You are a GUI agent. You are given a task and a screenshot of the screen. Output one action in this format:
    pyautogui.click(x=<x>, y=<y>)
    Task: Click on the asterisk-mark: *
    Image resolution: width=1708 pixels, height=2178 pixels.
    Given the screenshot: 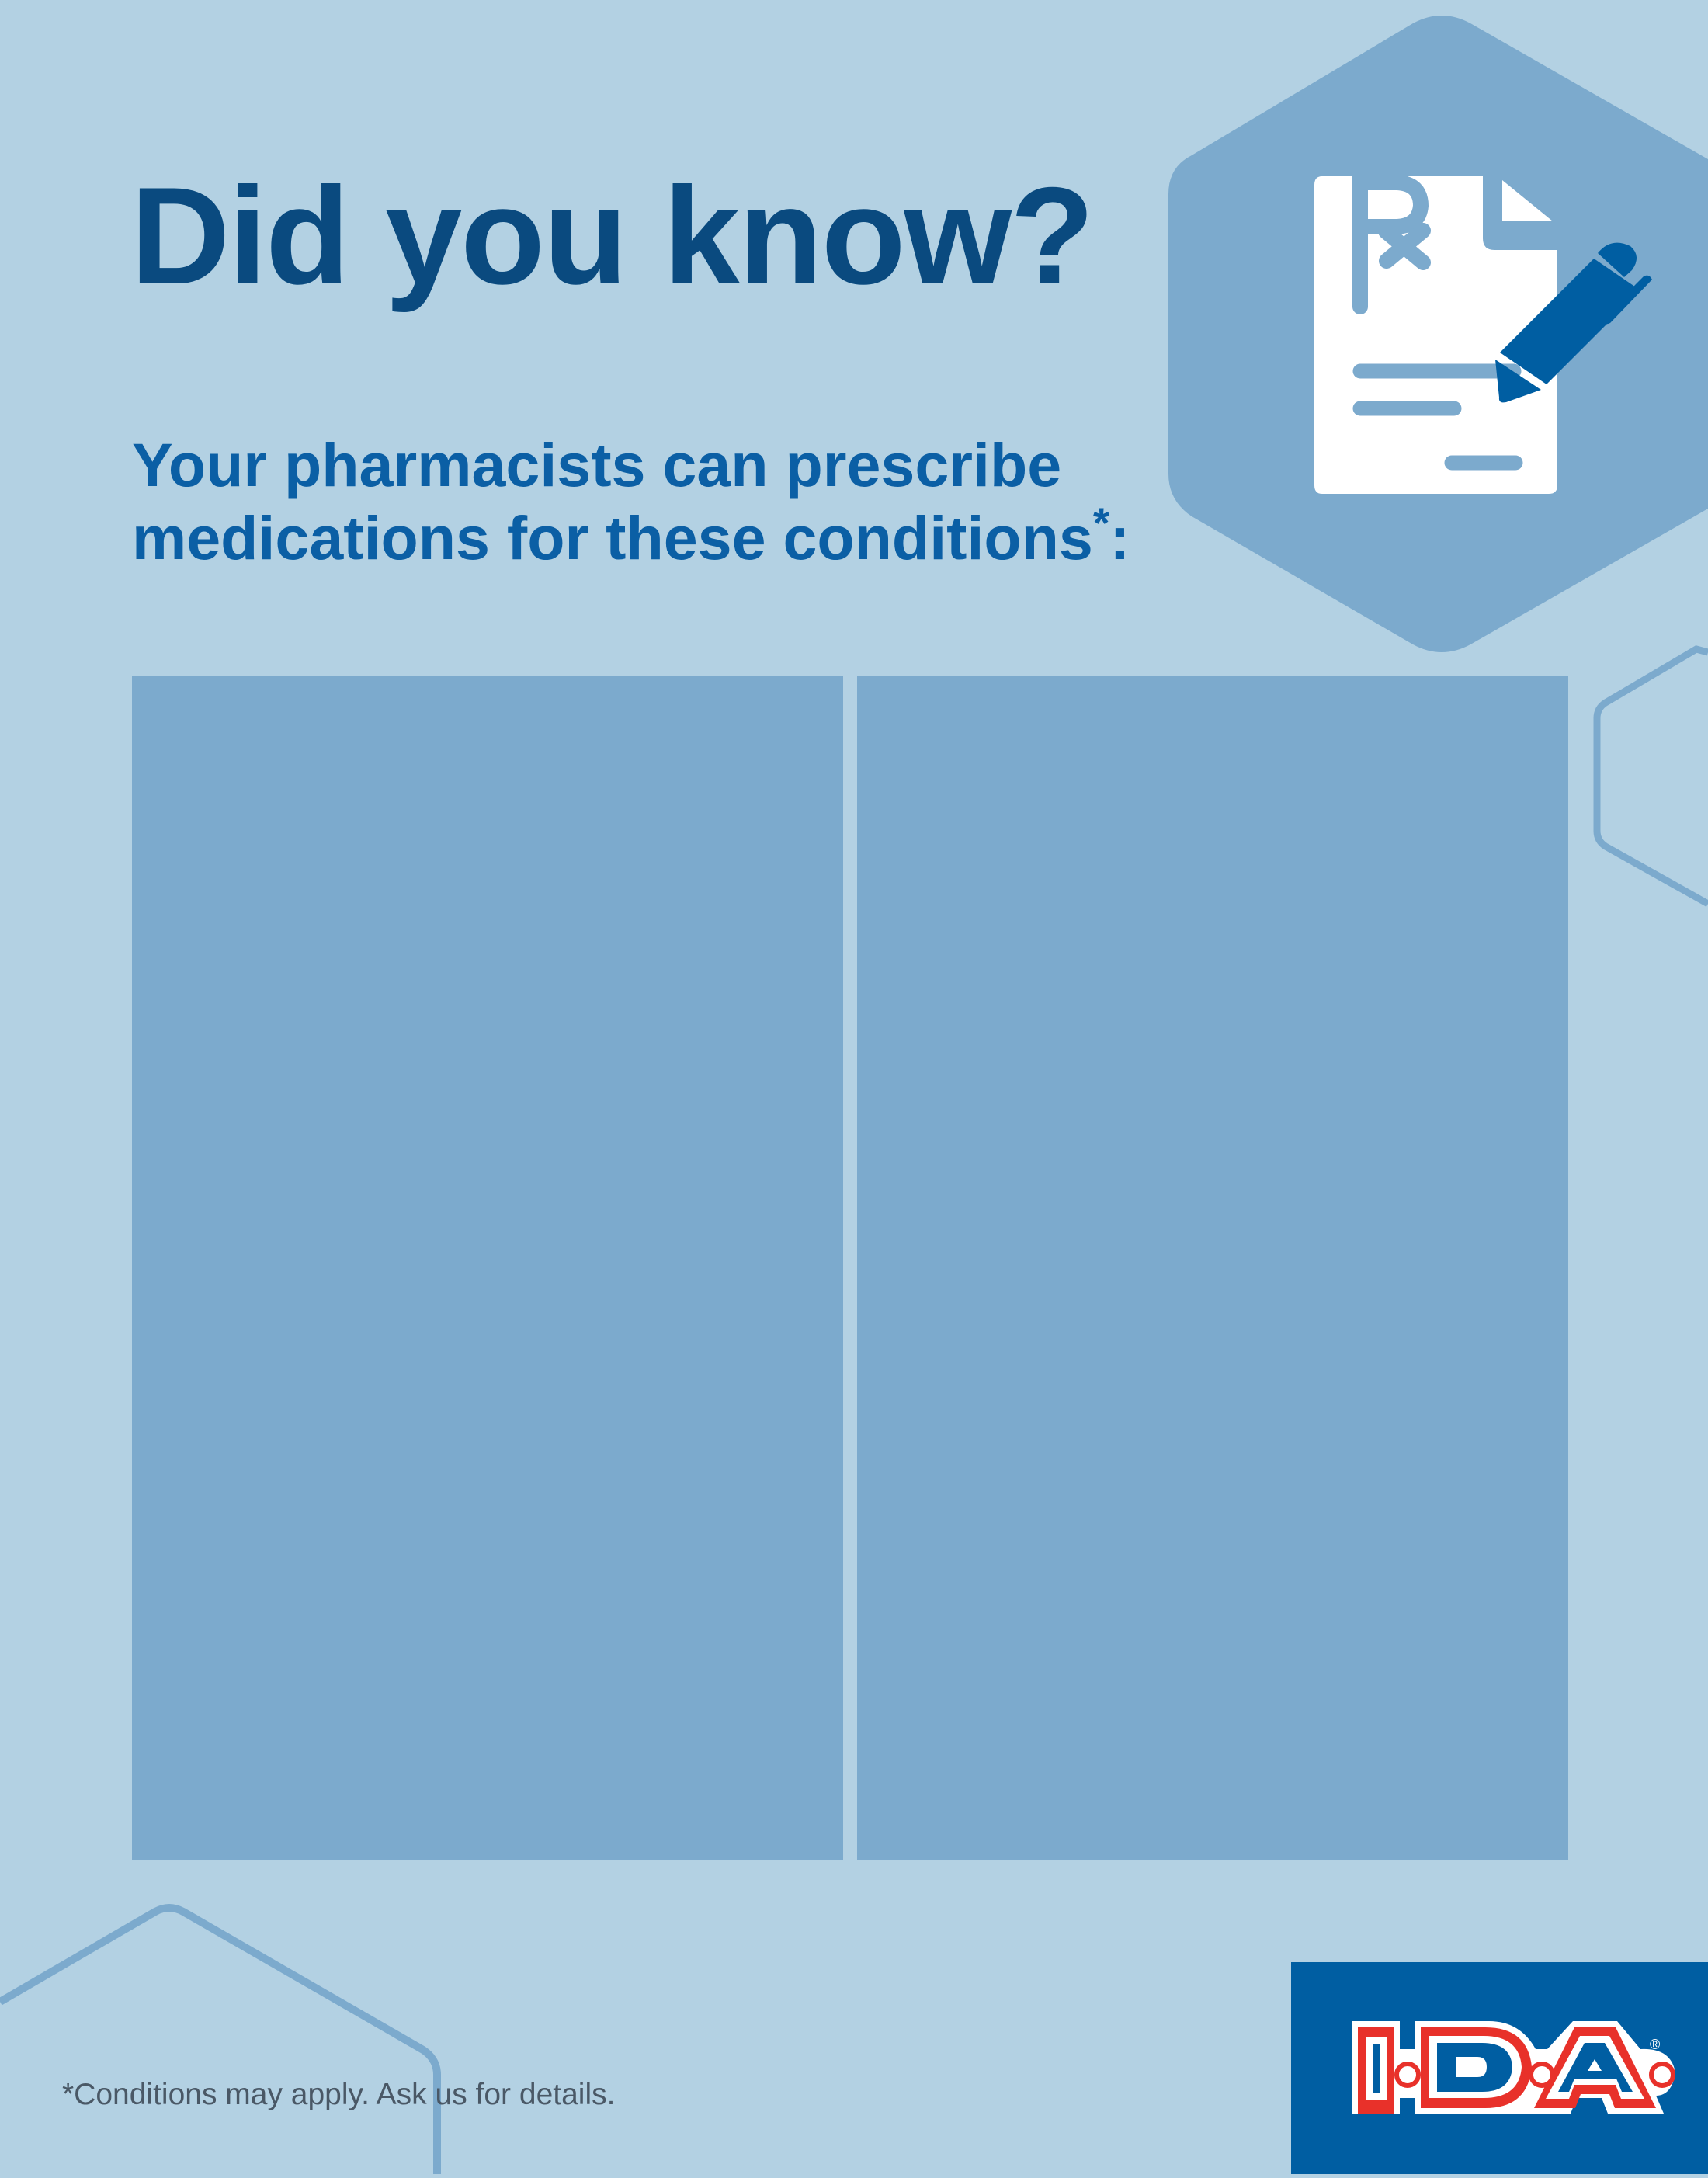 What is the action you would take?
    pyautogui.click(x=1101, y=522)
    